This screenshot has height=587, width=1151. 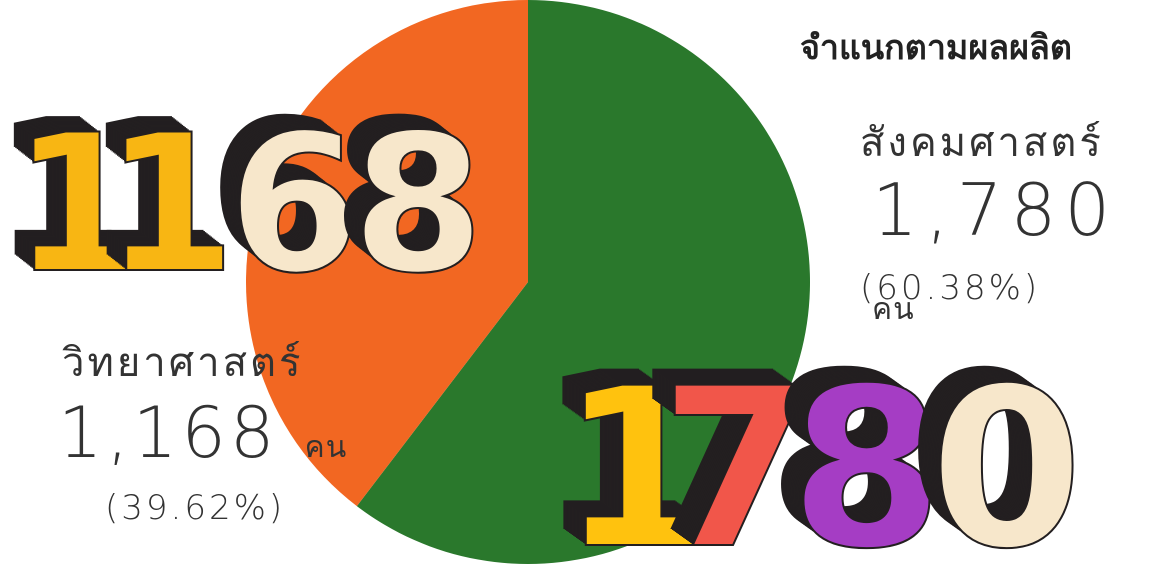 I want to click on social-percent: (60.38%), so click(x=950, y=288).